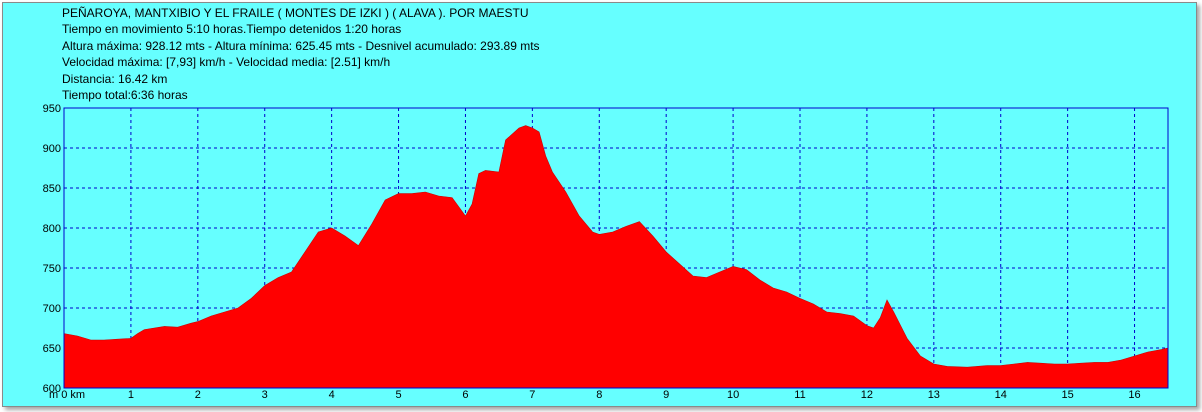  I want to click on y-tick-label-700: 700, so click(52, 309).